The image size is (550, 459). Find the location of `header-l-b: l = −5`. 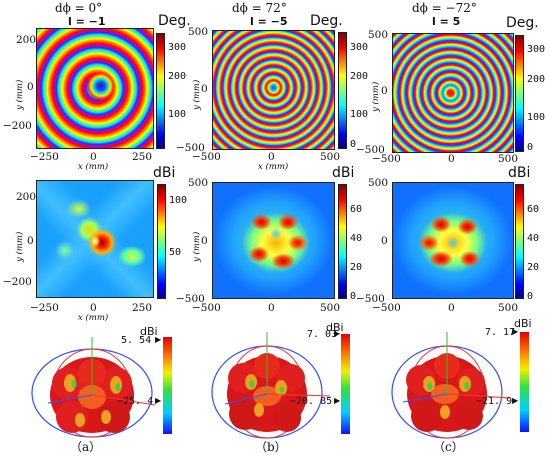

header-l-b: l = −5 is located at coordinates (269, 21).